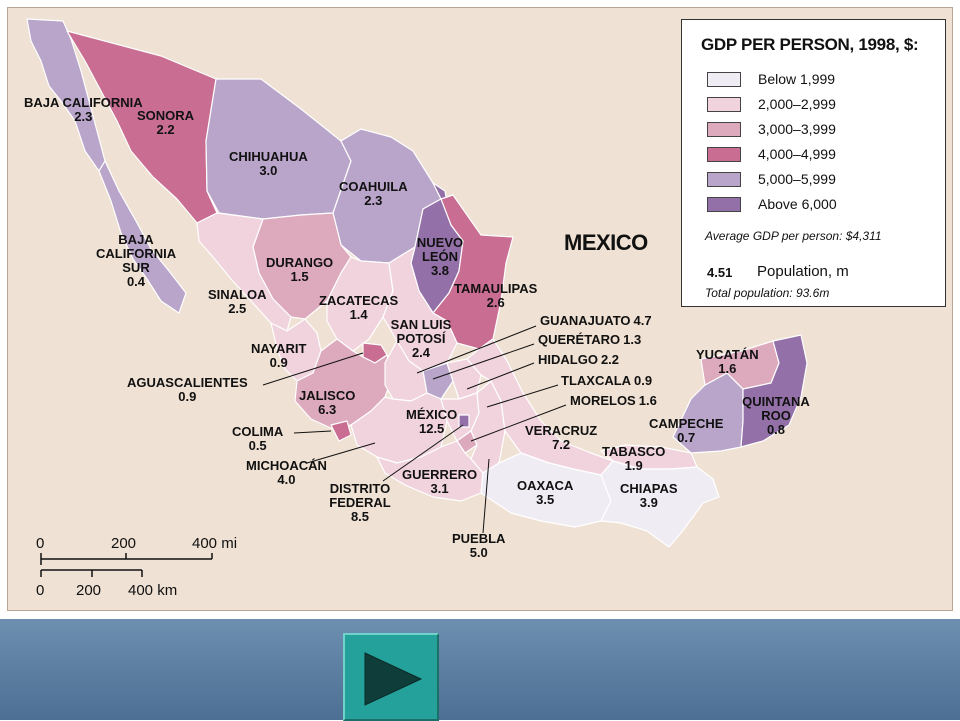  What do you see at coordinates (561, 437) in the screenshot?
I see `label-veracruz: VERACRUZ 7.2` at bounding box center [561, 437].